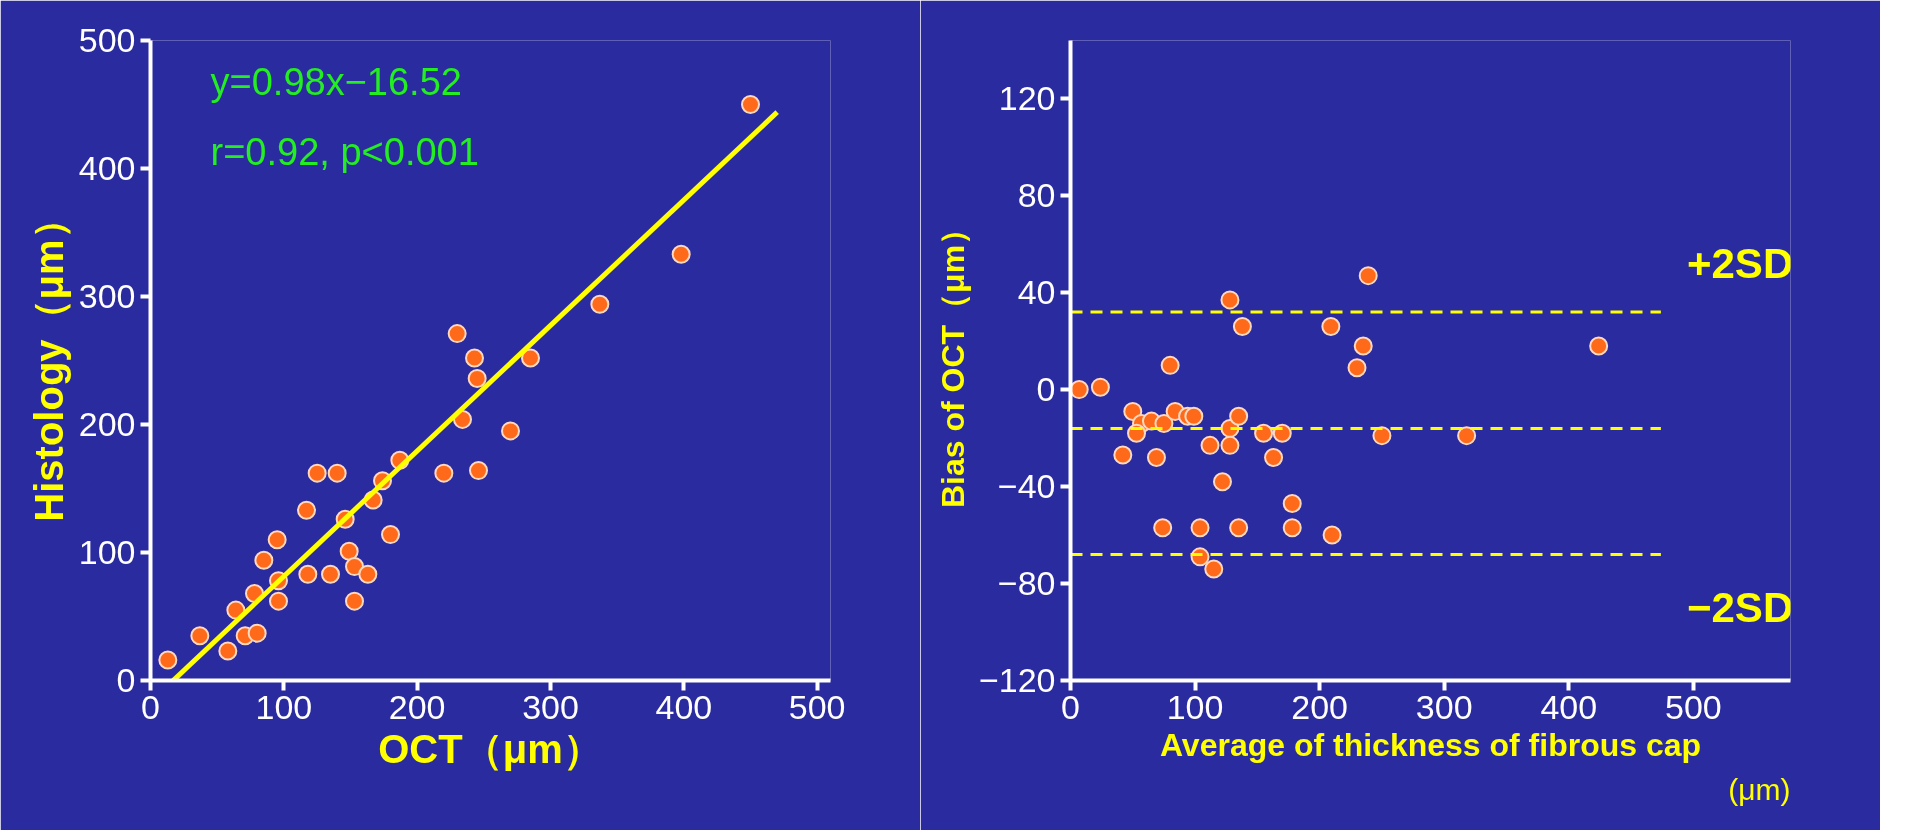 The image size is (1907, 836). What do you see at coordinates (490, 748) in the screenshot?
I see `x-axis-title: OCT（μm）` at bounding box center [490, 748].